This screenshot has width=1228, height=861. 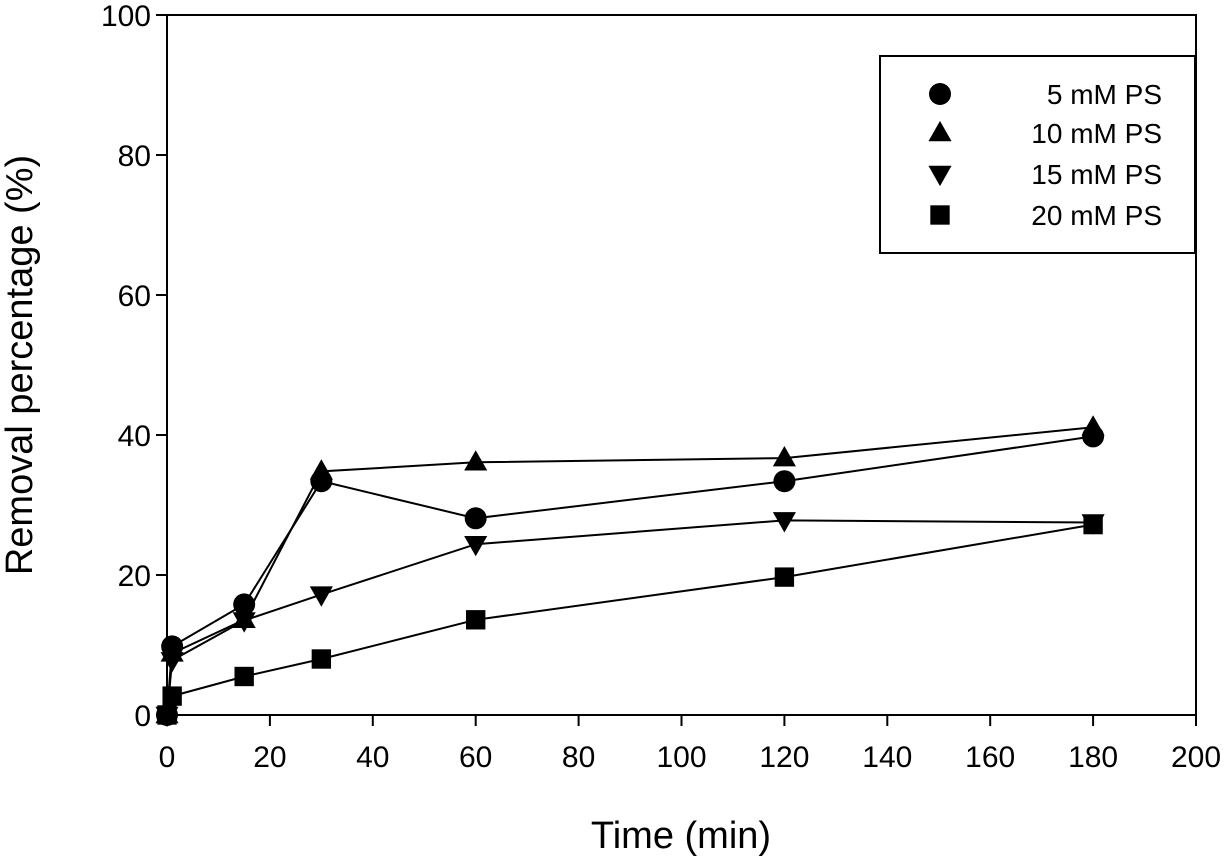 I want to click on x-tick-label: 180, so click(x=1093, y=757).